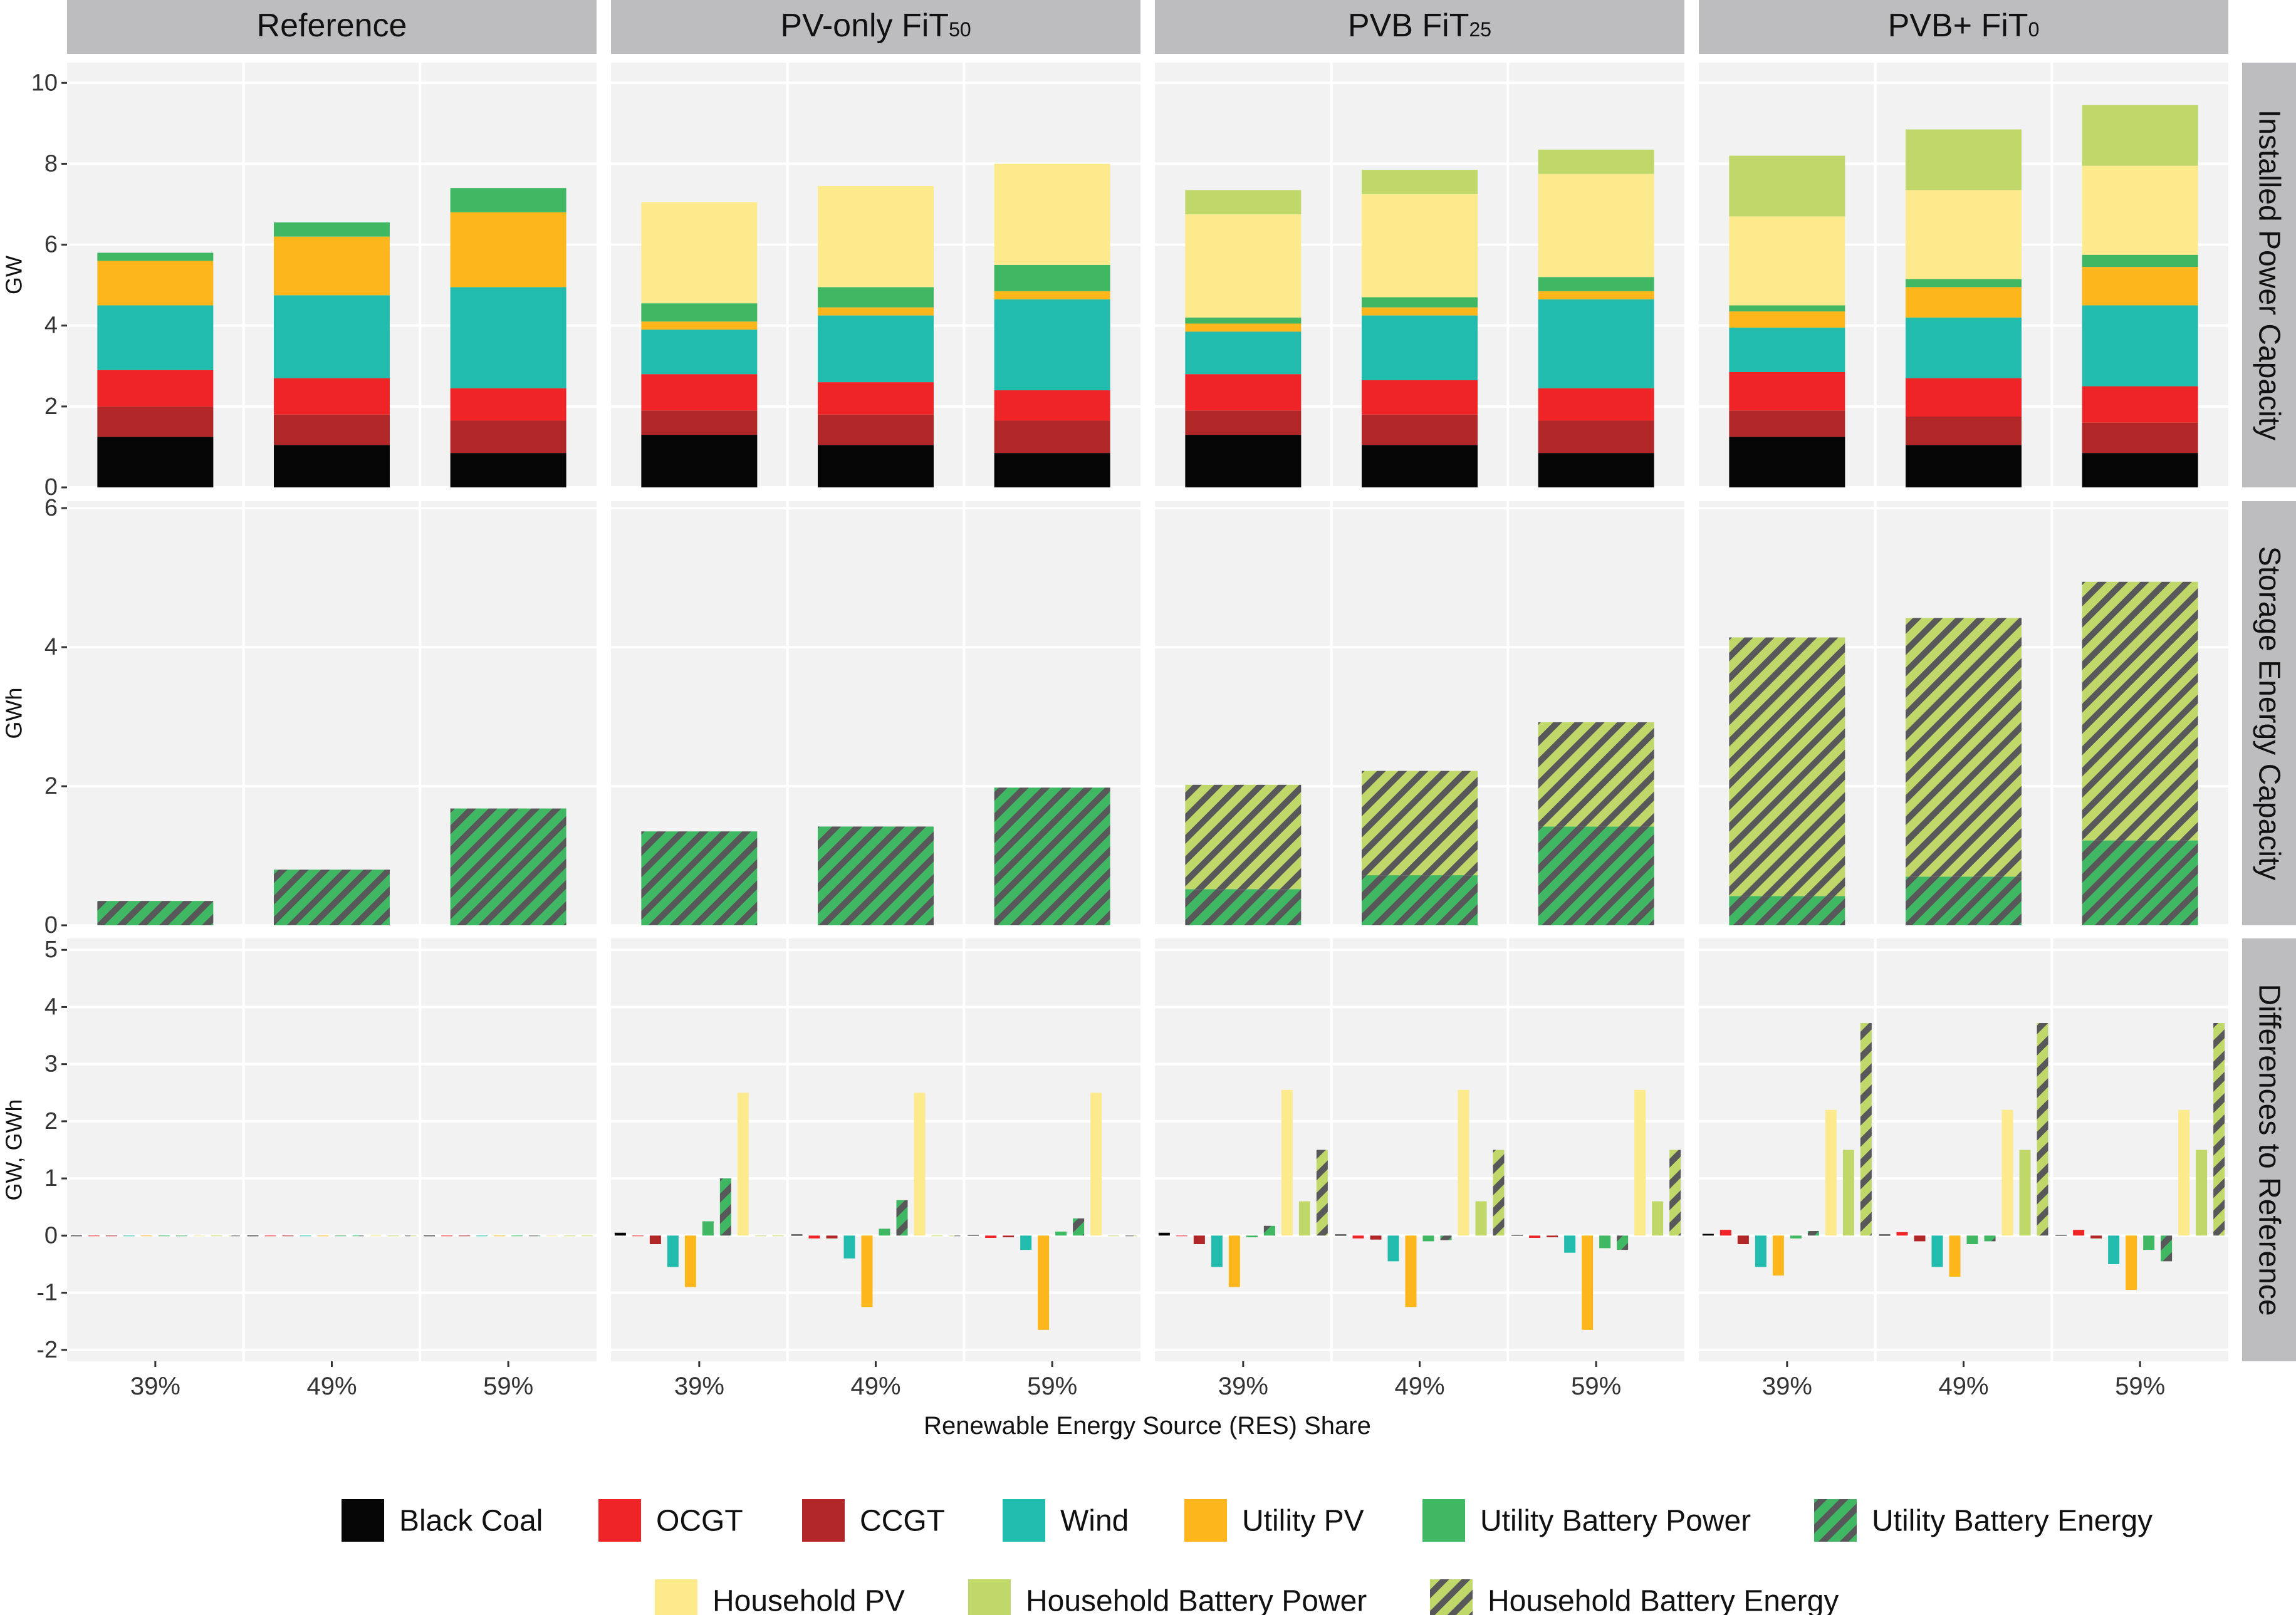  What do you see at coordinates (51, 1064) in the screenshot?
I see `y-tick-label: 3` at bounding box center [51, 1064].